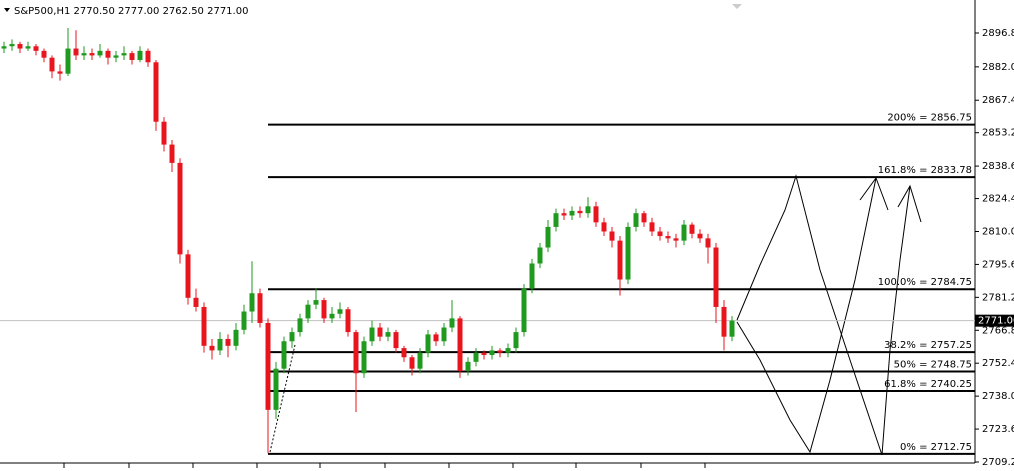 Image resolution: width=1014 pixels, height=471 pixels. I want to click on y-tick-label: 2752.40, so click(998, 363).